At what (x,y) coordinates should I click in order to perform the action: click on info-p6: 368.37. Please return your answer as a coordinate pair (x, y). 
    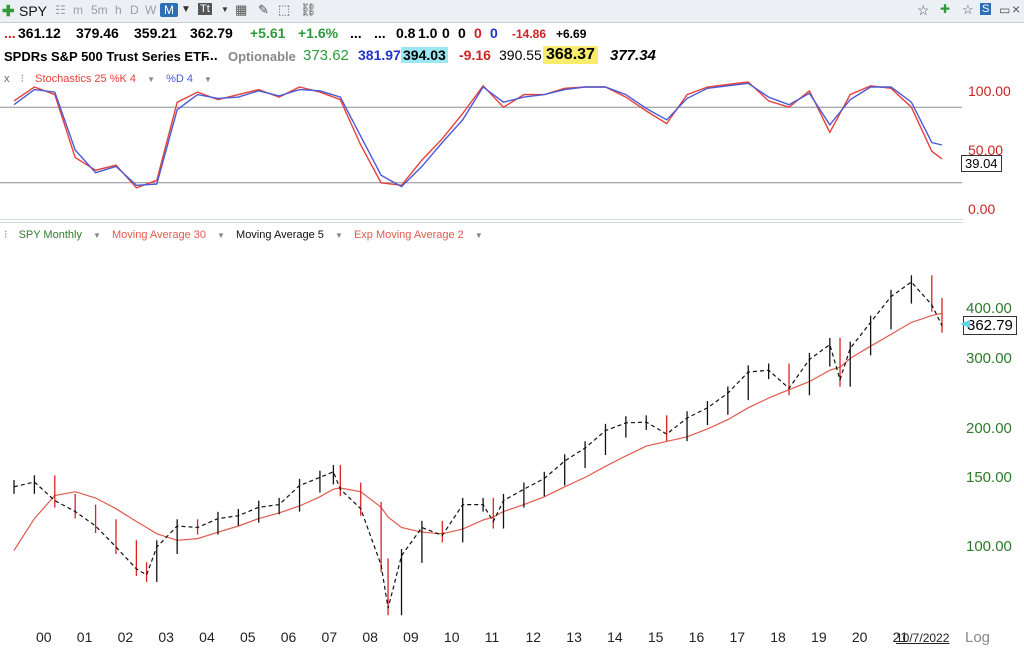
    Looking at the image, I should click on (570, 55).